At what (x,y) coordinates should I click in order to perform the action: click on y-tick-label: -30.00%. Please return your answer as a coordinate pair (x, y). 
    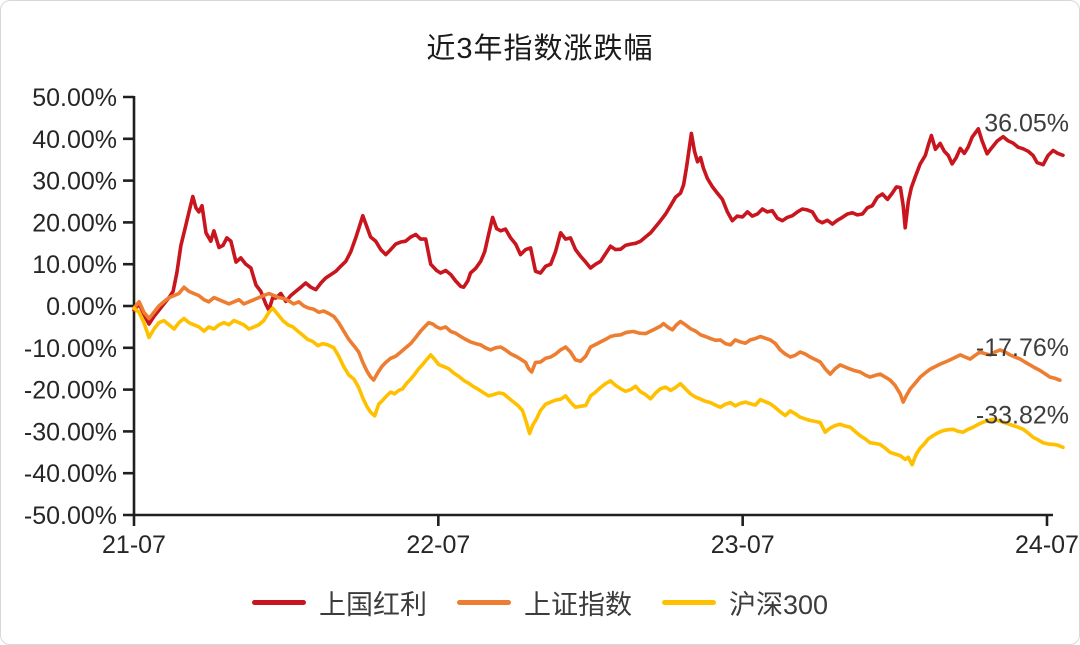
    Looking at the image, I should click on (70, 432).